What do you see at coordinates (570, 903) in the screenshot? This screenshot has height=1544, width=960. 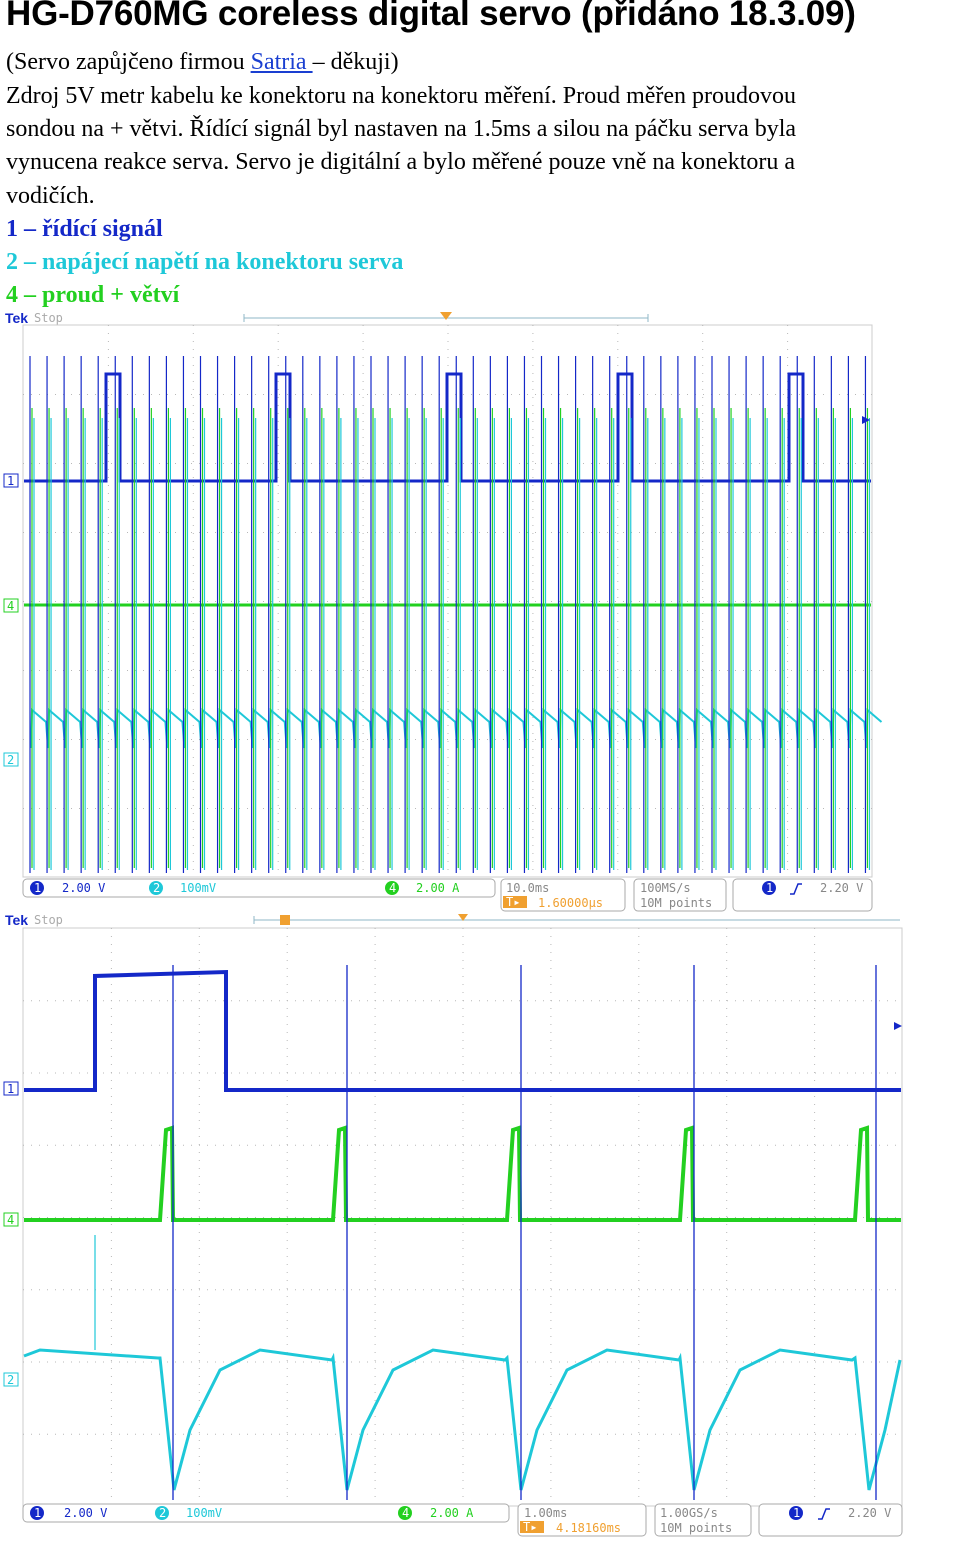 I see `trigger-time-1: 1.60000µs` at bounding box center [570, 903].